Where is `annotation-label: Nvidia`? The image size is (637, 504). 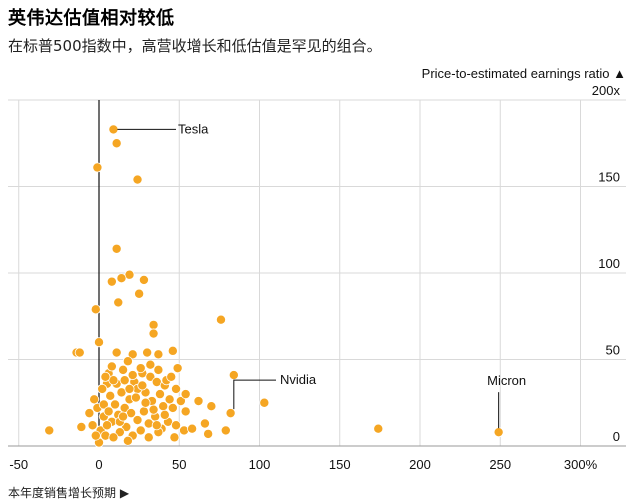
annotation-label: Nvidia is located at coordinates (298, 379).